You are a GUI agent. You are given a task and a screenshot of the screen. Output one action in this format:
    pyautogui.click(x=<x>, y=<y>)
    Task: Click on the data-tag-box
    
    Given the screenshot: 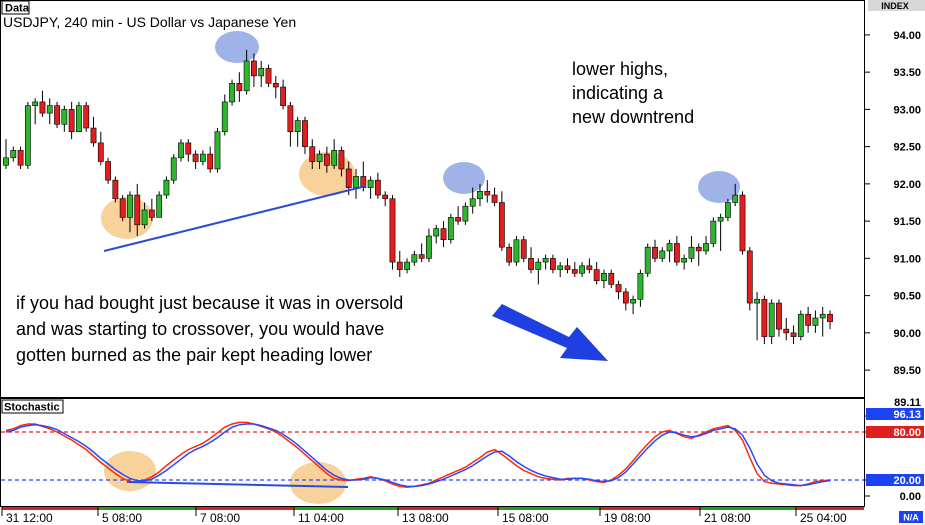 What is the action you would take?
    pyautogui.click(x=15, y=7)
    